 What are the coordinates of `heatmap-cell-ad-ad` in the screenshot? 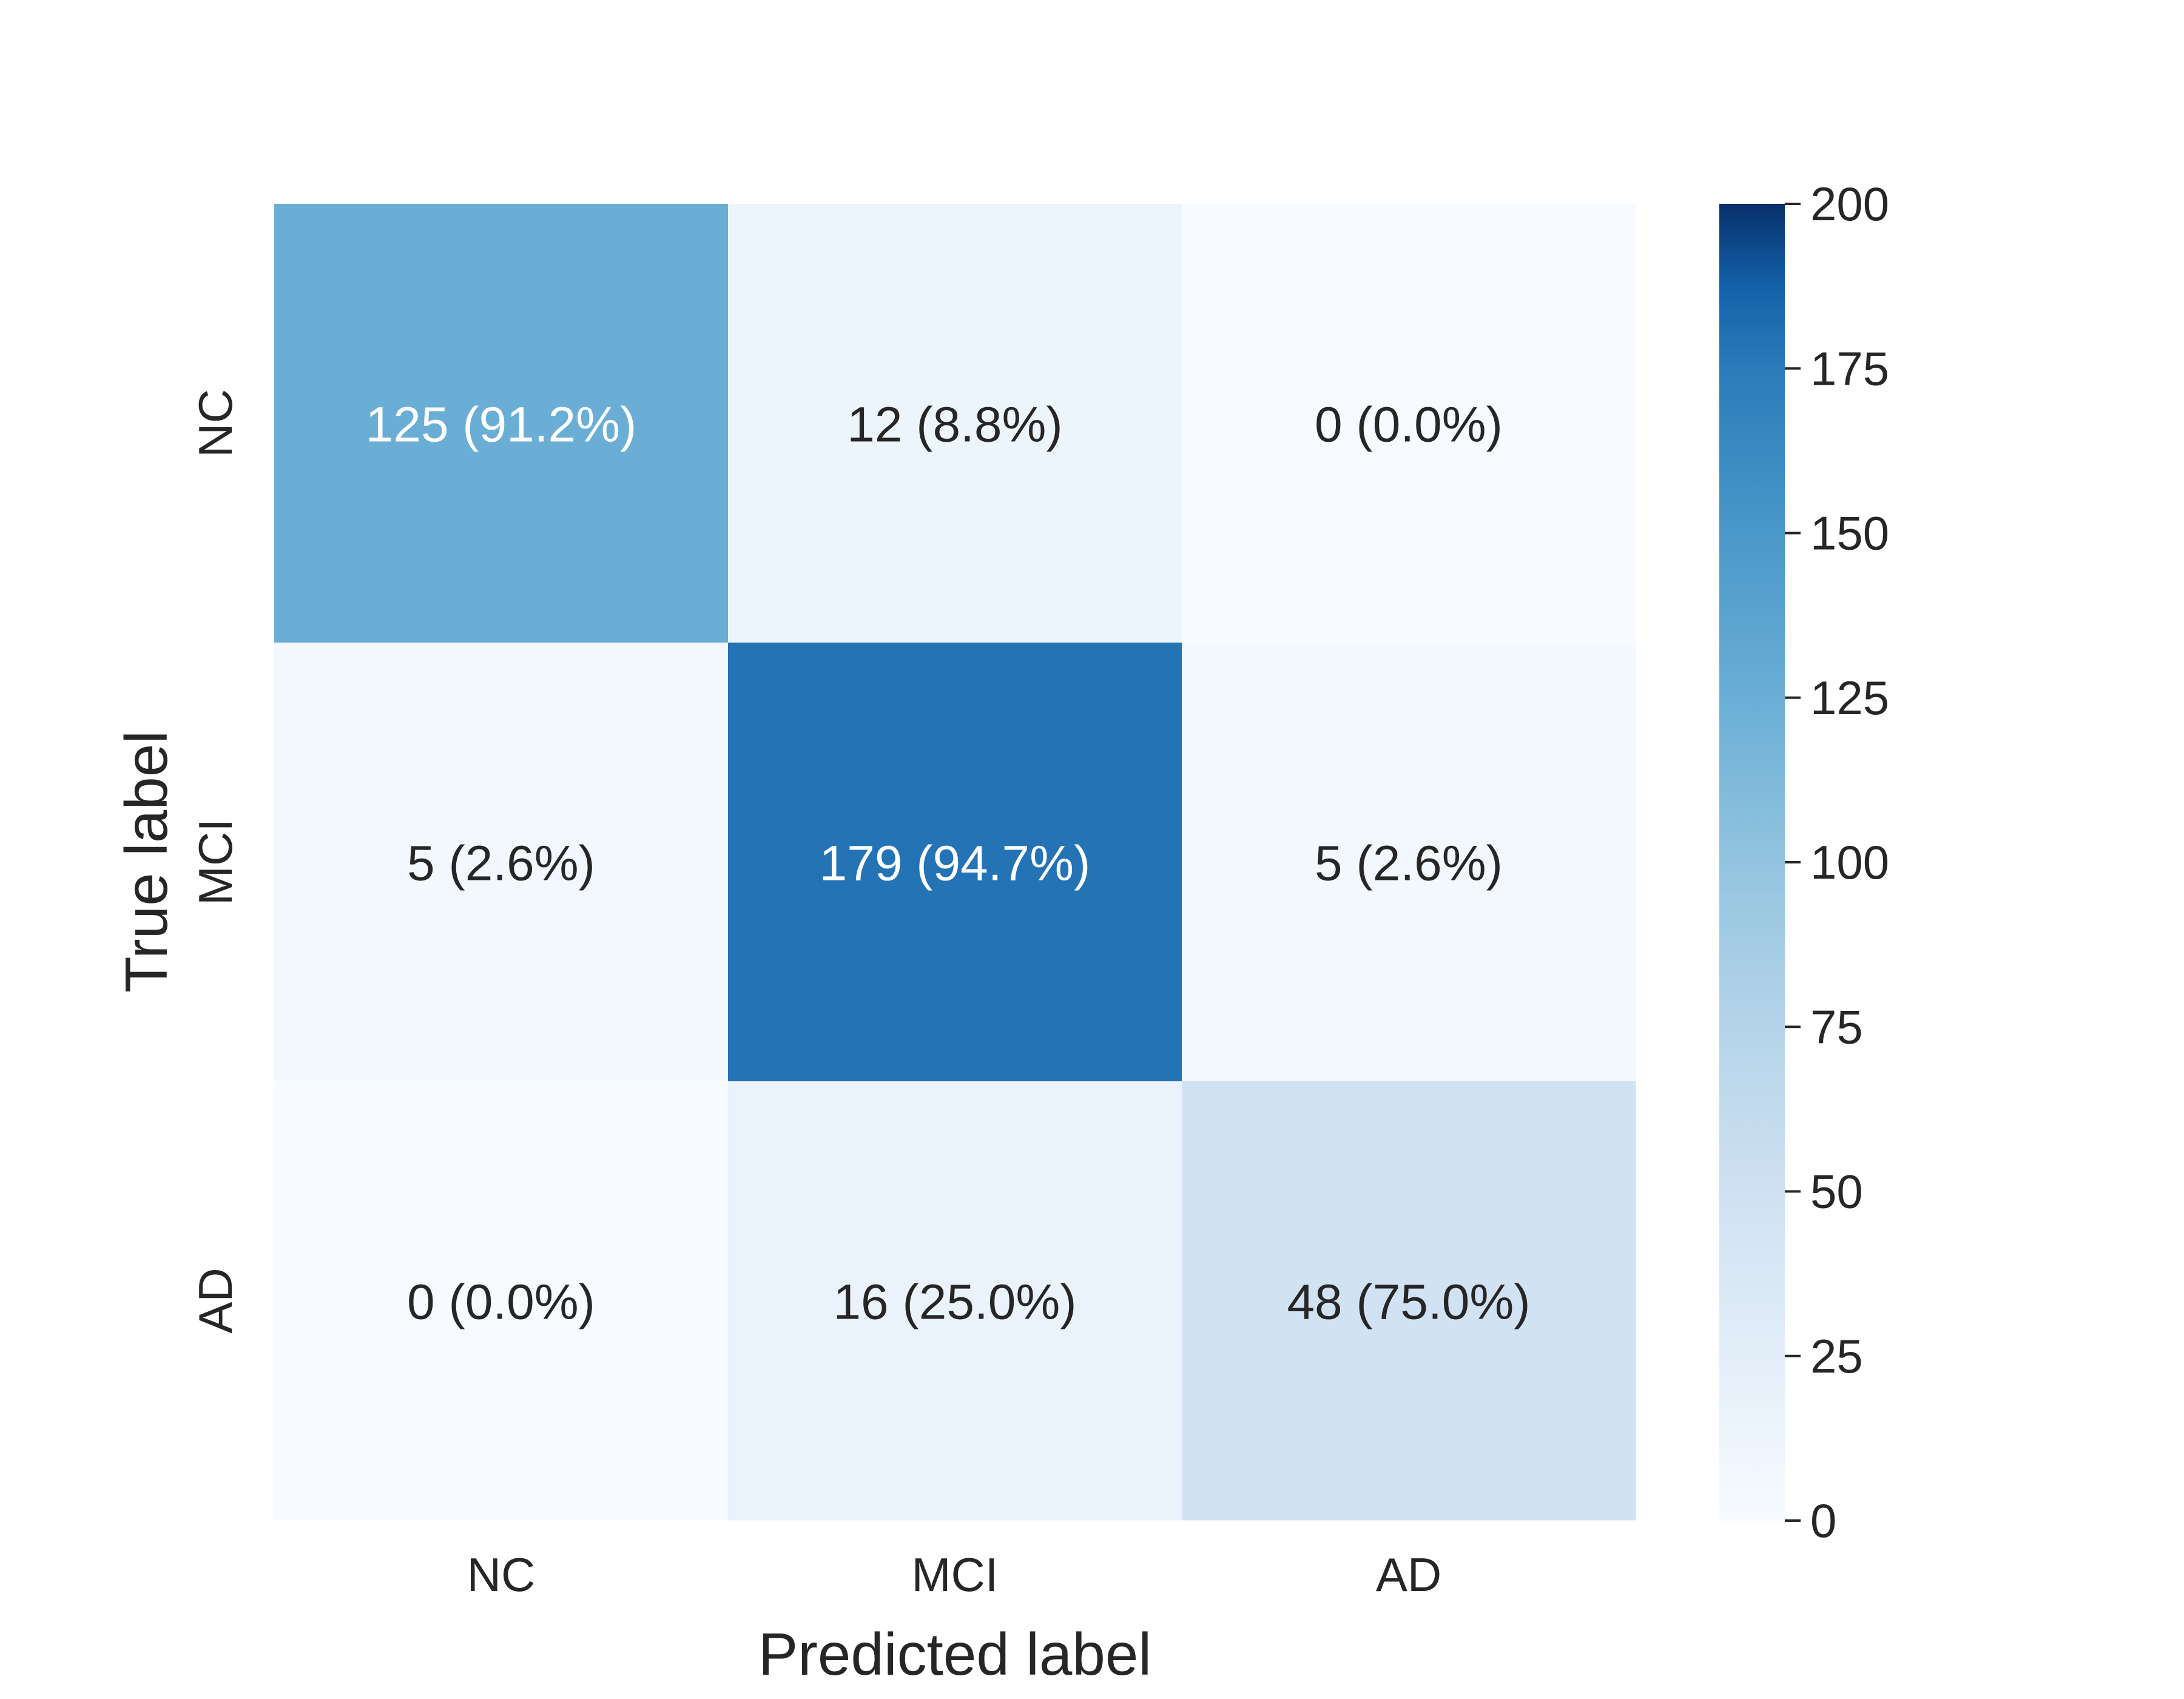 It's located at (1409, 1301).